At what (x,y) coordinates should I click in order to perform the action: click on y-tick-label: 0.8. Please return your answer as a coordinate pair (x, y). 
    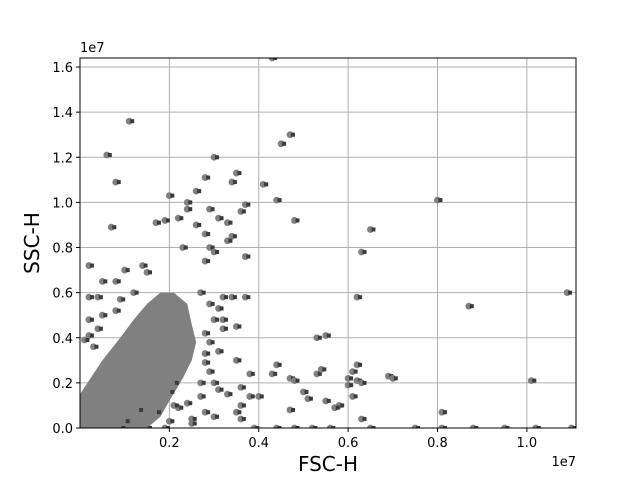
    Looking at the image, I should click on (62, 249).